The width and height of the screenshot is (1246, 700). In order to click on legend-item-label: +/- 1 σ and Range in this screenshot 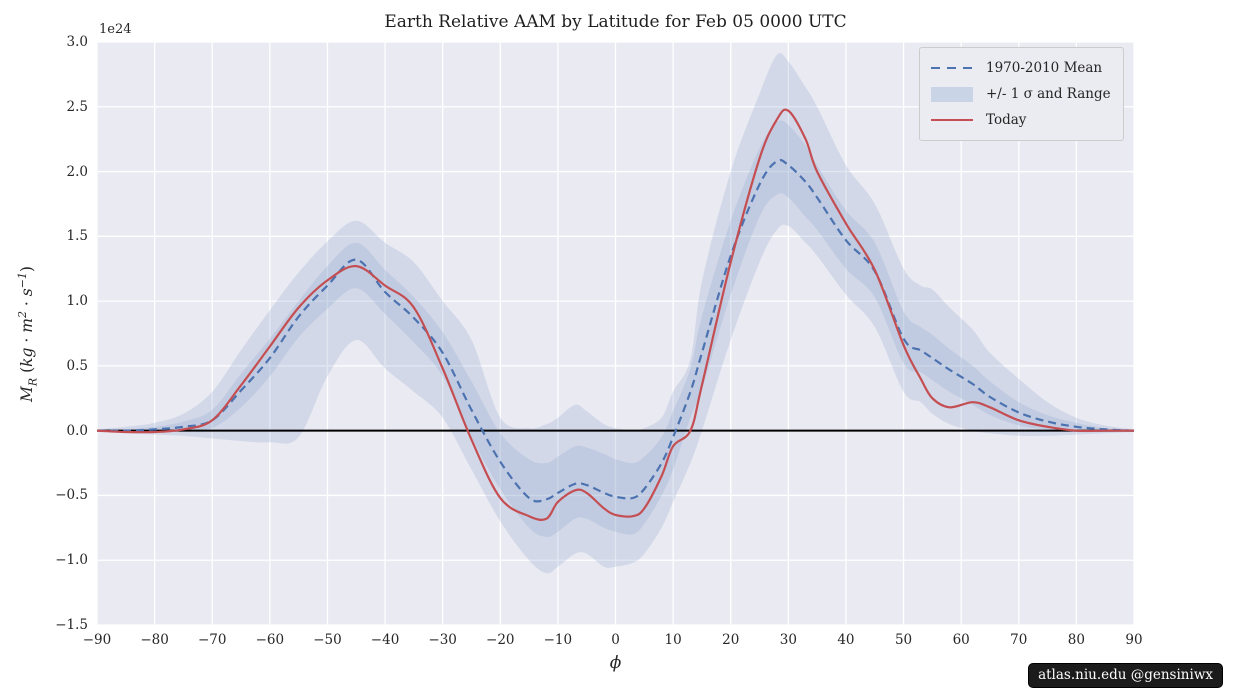, I will do `click(1048, 94)`.